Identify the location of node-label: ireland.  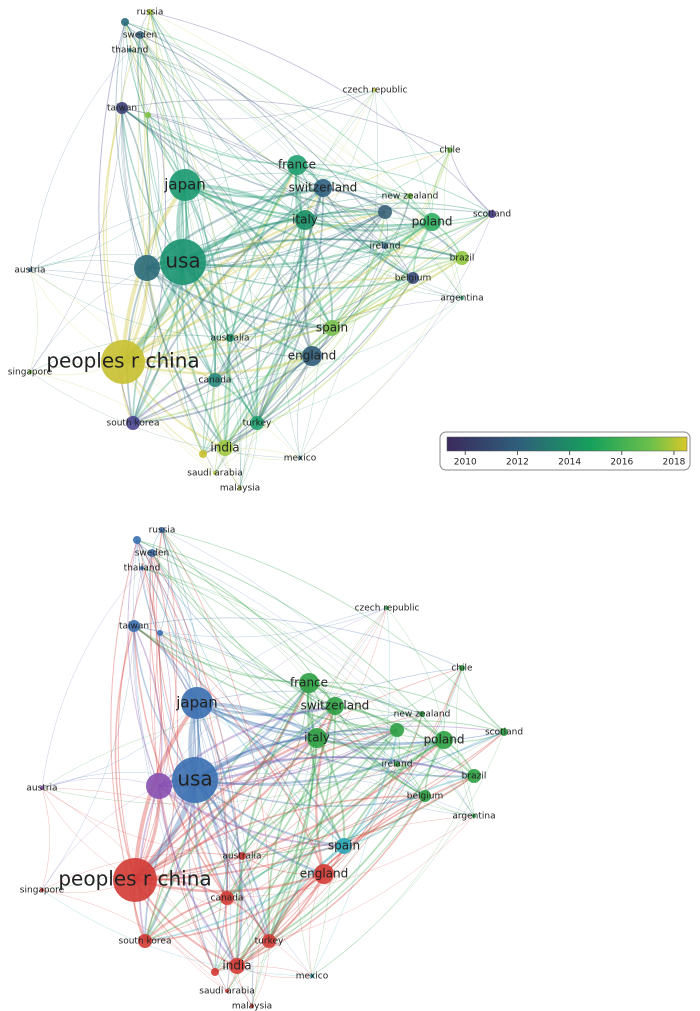
(397, 765).